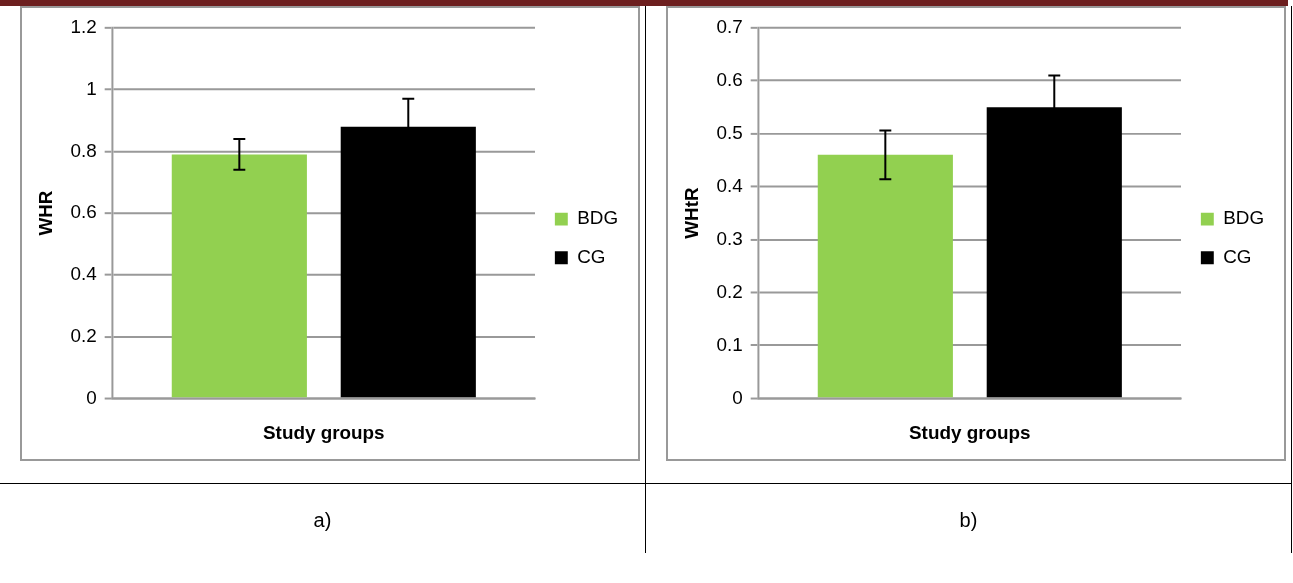  I want to click on y-tick-label: 0.8, so click(83, 150).